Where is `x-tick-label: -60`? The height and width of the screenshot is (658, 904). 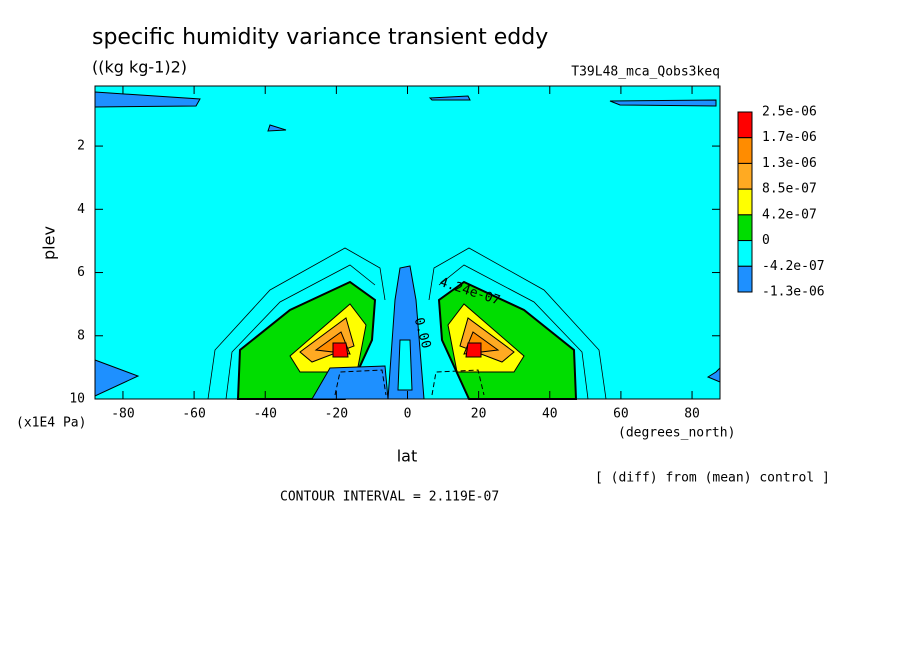 x-tick-label: -60 is located at coordinates (193, 414).